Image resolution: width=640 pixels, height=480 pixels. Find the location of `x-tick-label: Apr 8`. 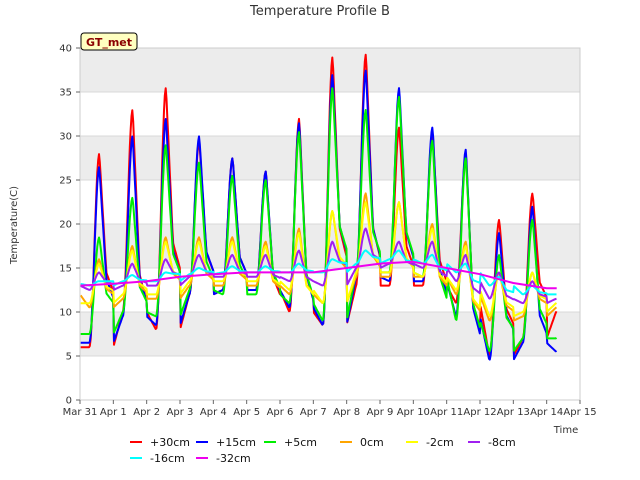

x-tick-label: Apr 8 is located at coordinates (346, 412).